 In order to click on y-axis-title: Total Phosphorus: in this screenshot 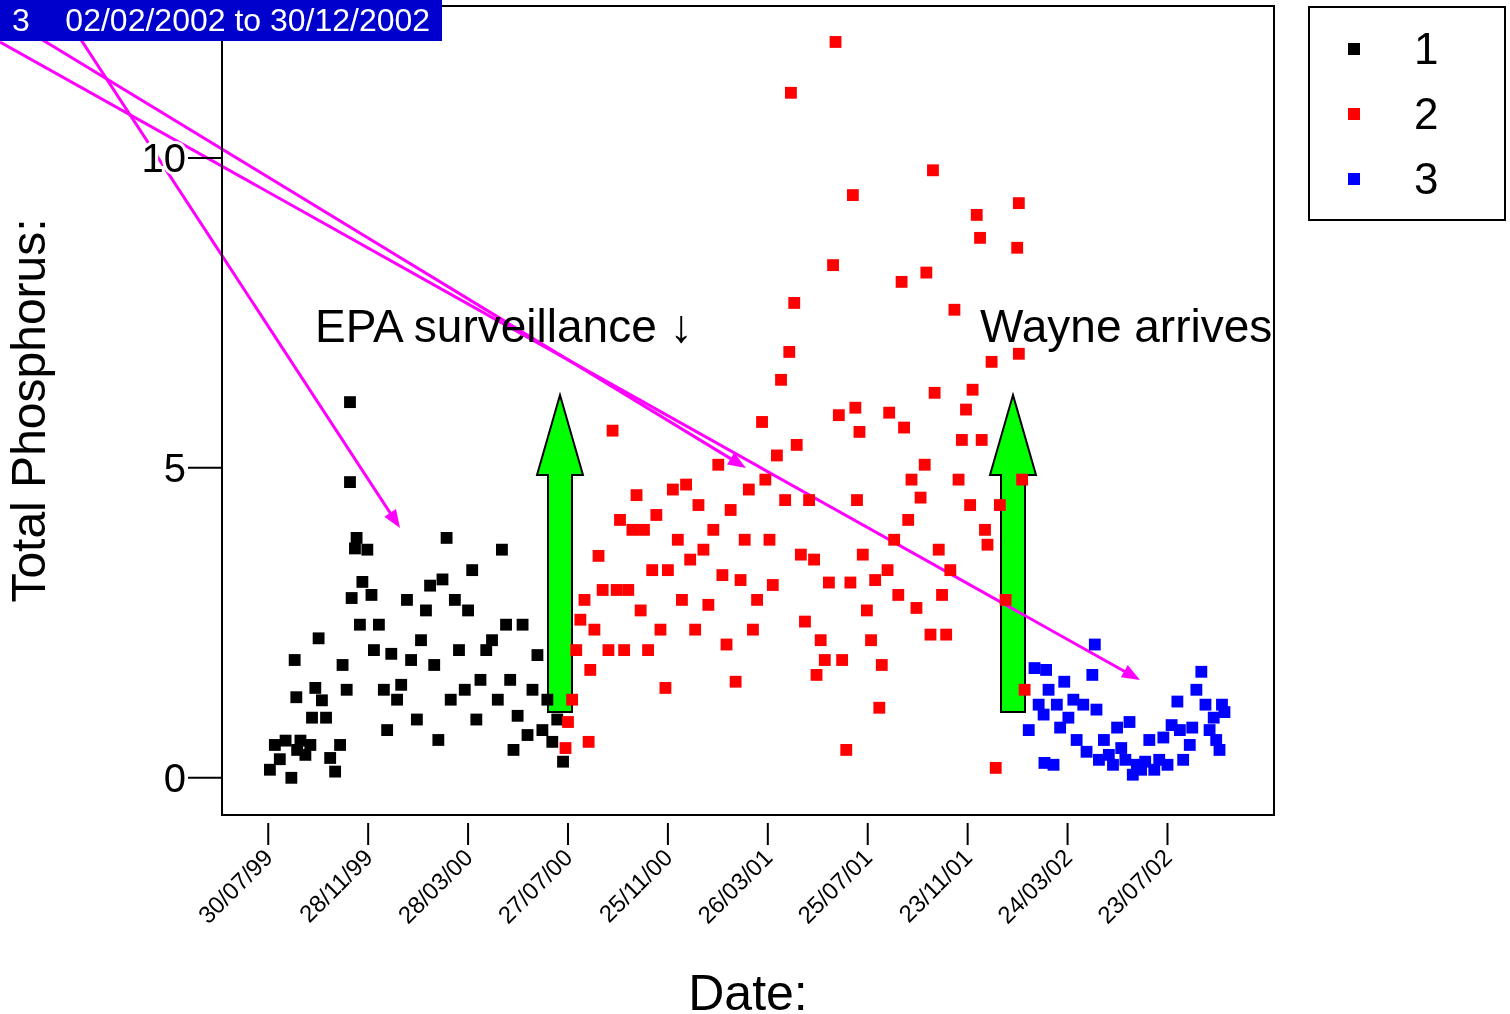, I will do `click(29, 410)`.